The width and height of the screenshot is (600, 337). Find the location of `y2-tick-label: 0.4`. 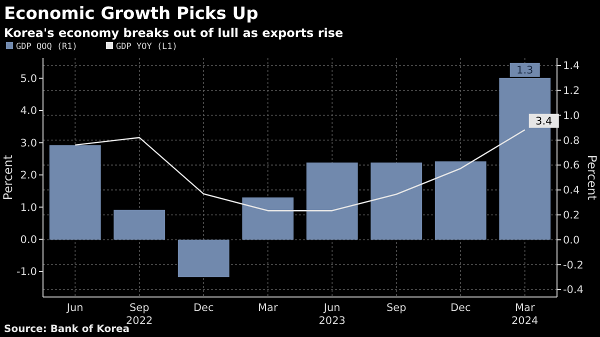

y2-tick-label: 0.4 is located at coordinates (571, 190).